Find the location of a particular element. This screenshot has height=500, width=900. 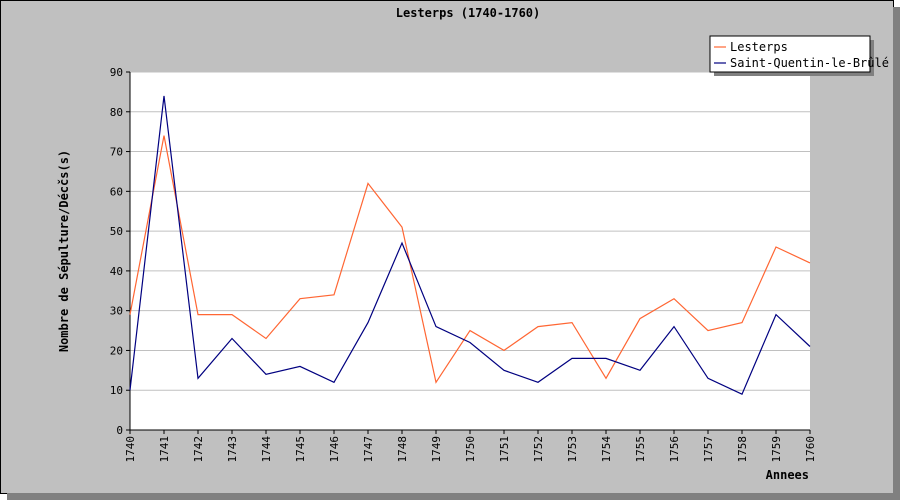

y-tick-label: 0 is located at coordinates (119, 430).